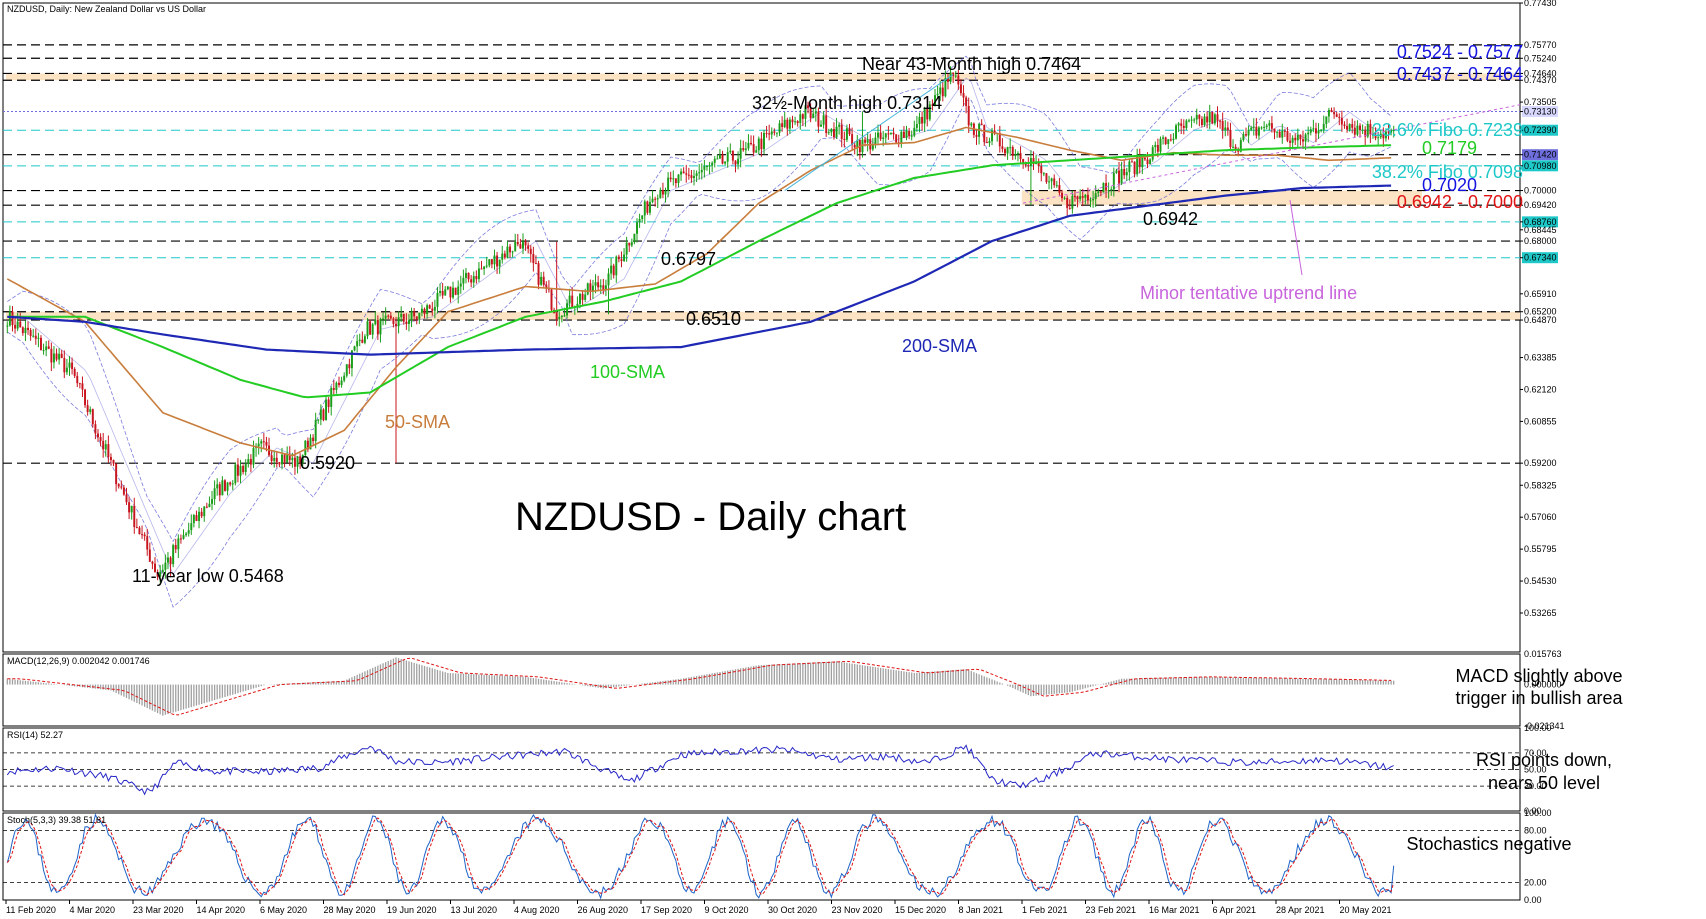 The height and width of the screenshot is (919, 1706). I want to click on macd-y-label: 0.015763, so click(1543, 654).